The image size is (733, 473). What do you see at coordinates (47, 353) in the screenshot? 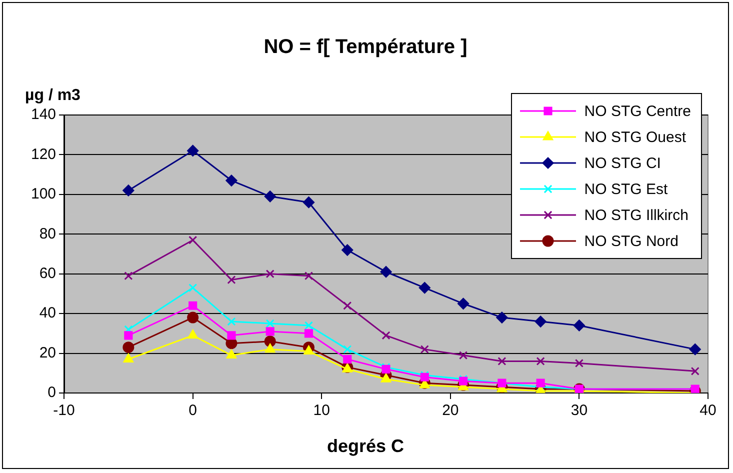
I see `y-tick-label: 20` at bounding box center [47, 353].